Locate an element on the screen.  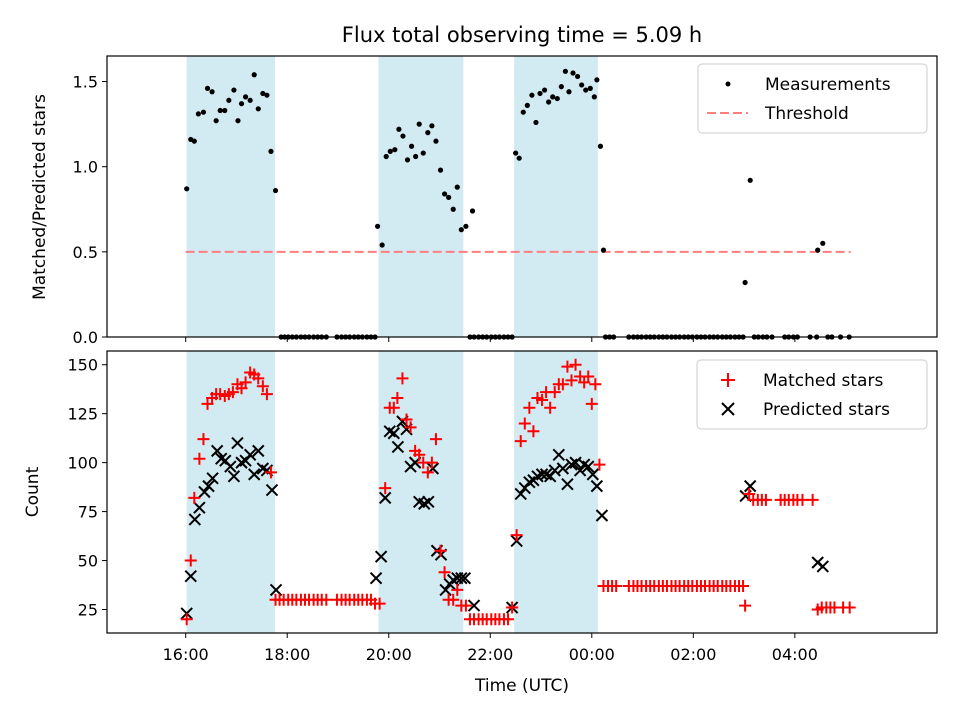
y-tick-label-top: 1.0 is located at coordinates (85, 167).